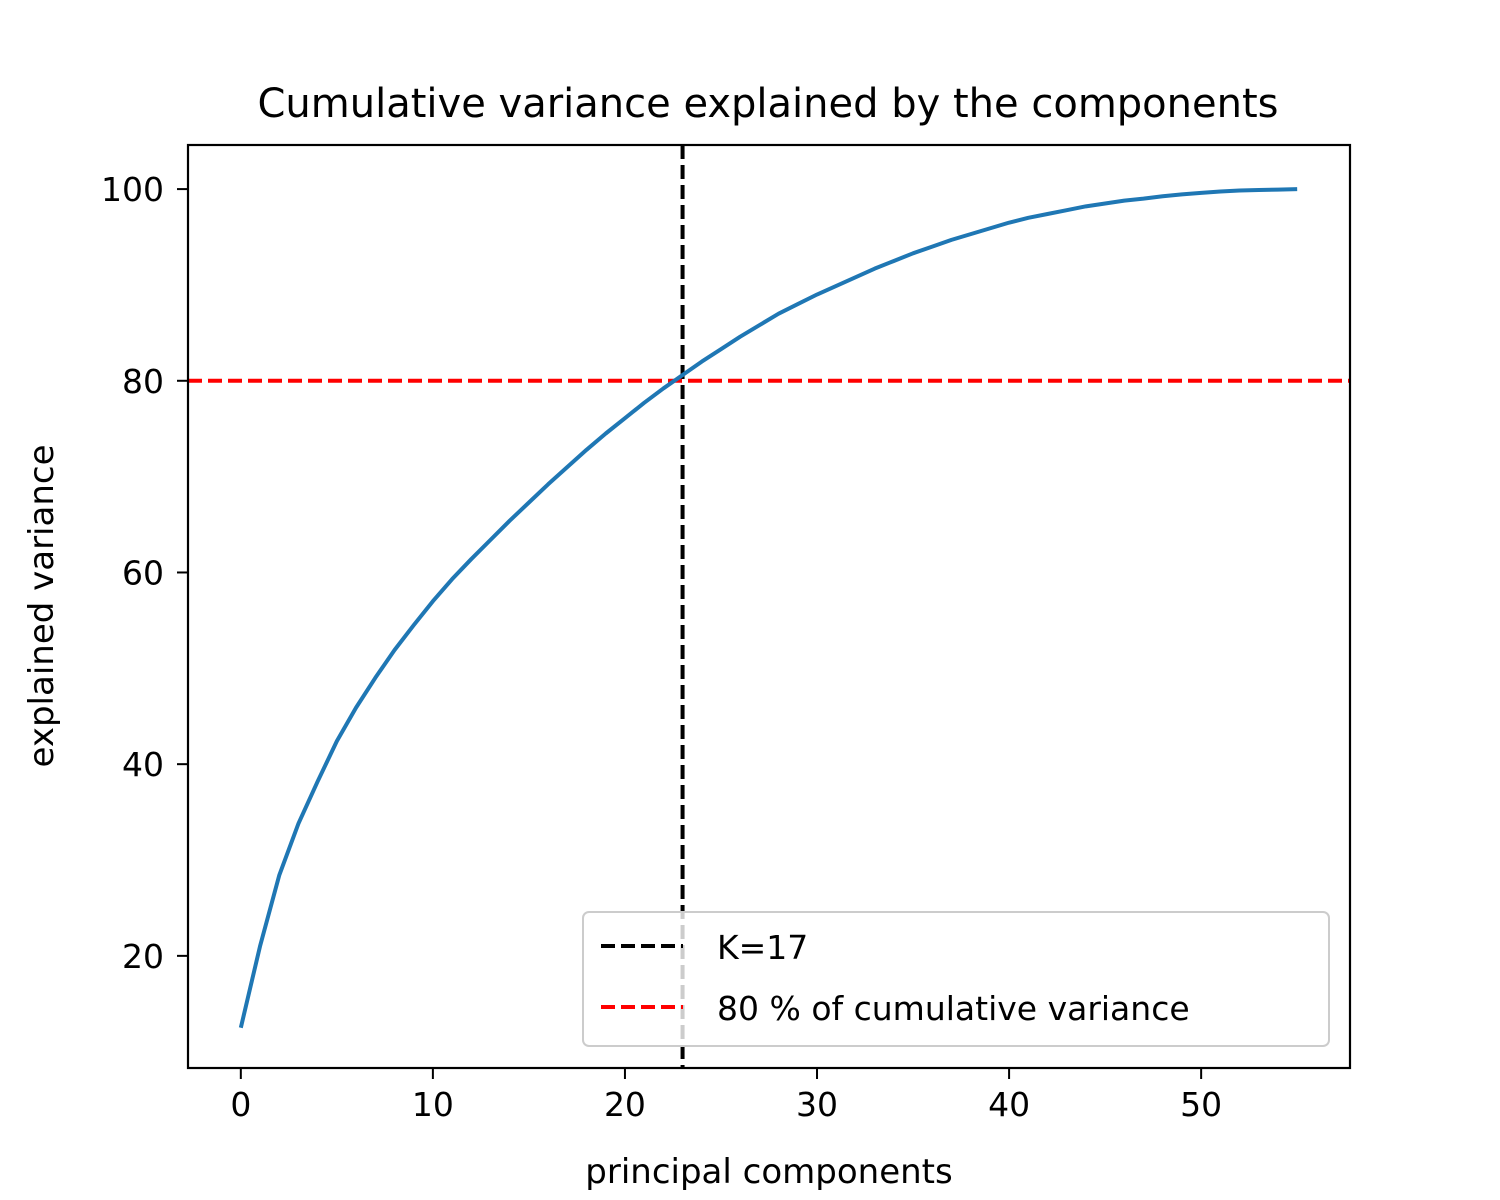  I want to click on y-axis-label: explained variance, so click(42, 606).